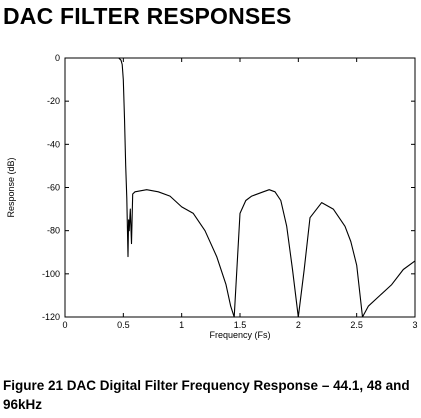 This screenshot has height=418, width=421. Describe the element at coordinates (51, 317) in the screenshot. I see `y-tick-label: -120` at that location.